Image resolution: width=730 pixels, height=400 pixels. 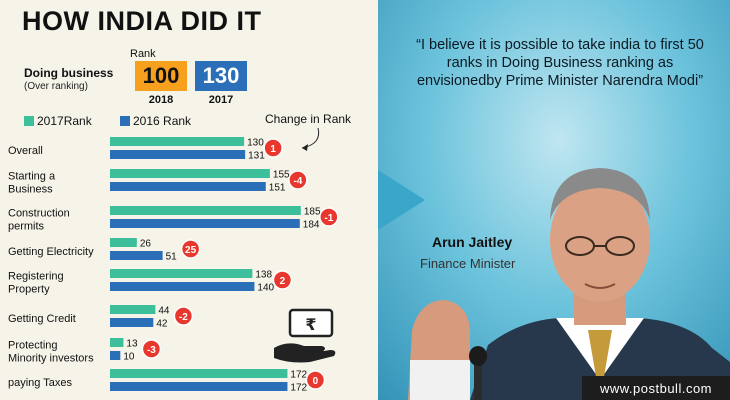 I want to click on data-label: 13, so click(x=132, y=344).